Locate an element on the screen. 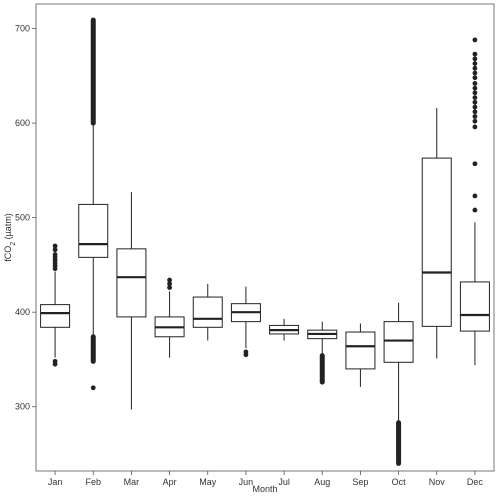 The width and height of the screenshot is (500, 496). box-aug is located at coordinates (322, 353).